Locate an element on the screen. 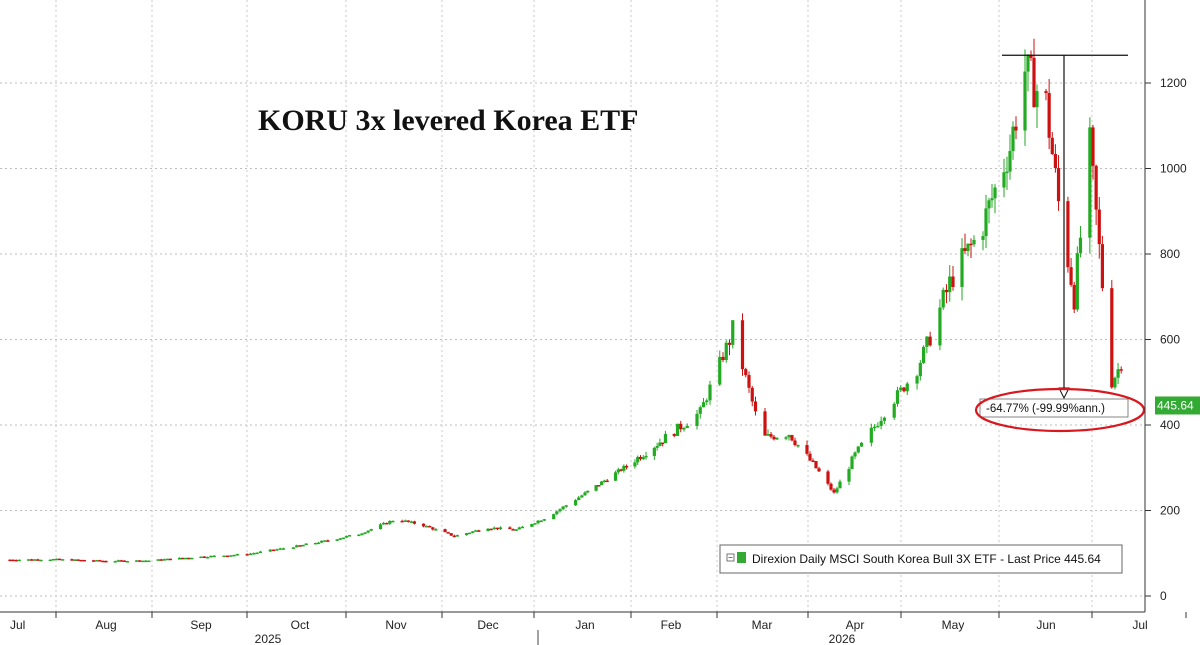 This screenshot has height=645, width=1200. x-tick-label: Jan is located at coordinates (584, 625).